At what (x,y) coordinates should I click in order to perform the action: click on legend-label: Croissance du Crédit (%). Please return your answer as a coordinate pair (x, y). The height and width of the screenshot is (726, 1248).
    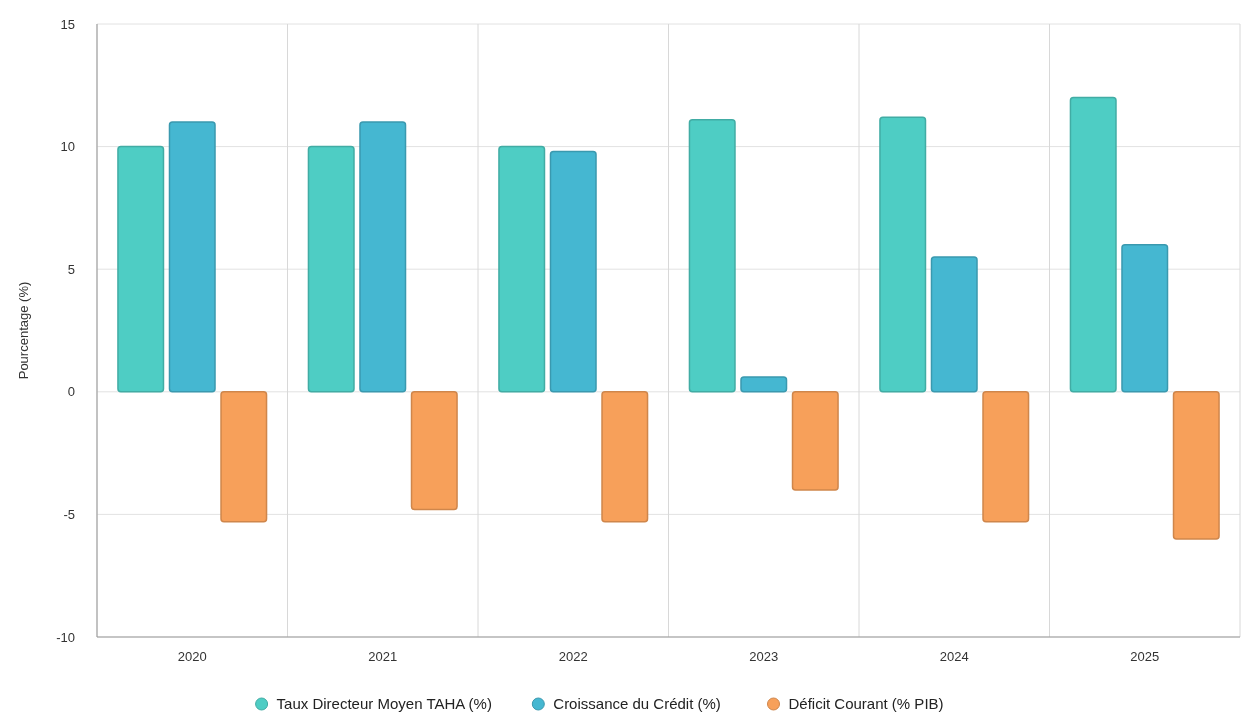
    Looking at the image, I should click on (637, 704).